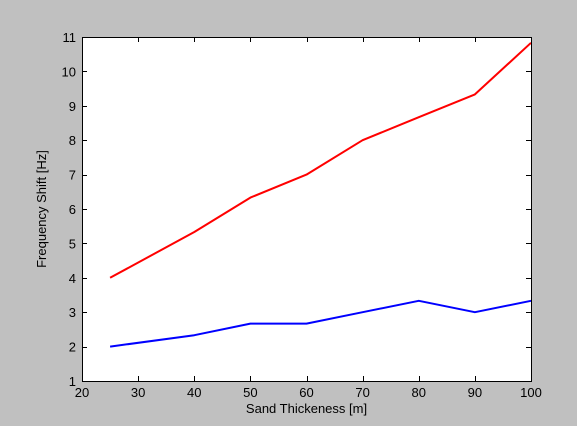 This screenshot has width=577, height=426. I want to click on y-tick-label: 1, so click(72, 381).